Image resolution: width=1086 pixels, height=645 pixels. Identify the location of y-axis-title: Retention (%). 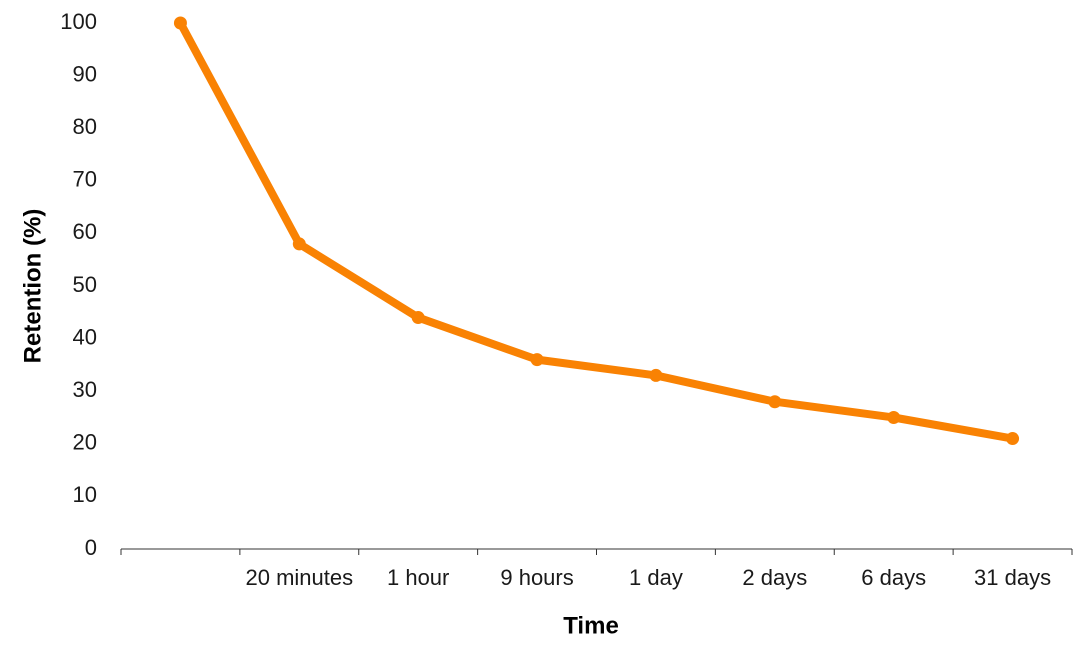
(32, 286).